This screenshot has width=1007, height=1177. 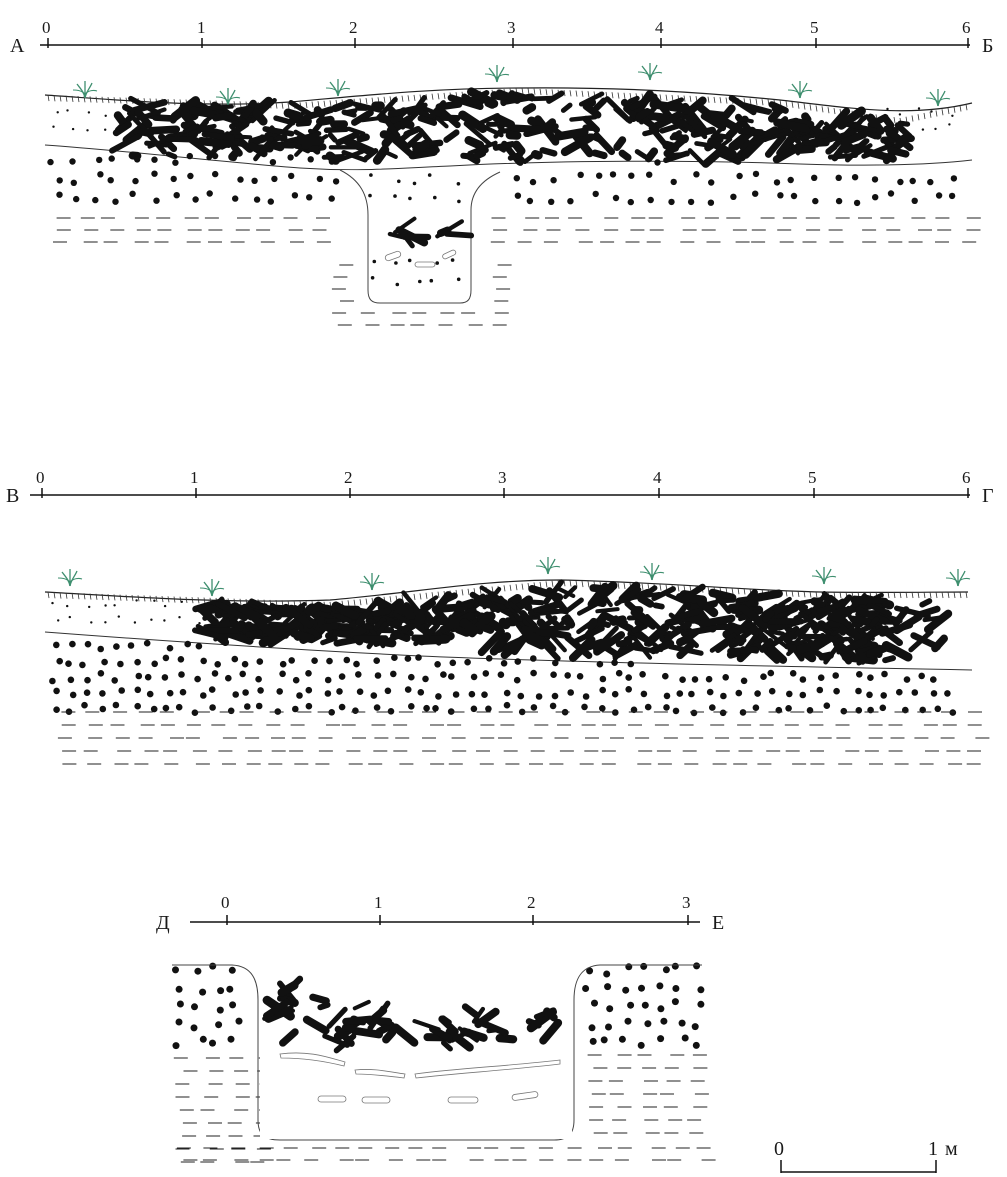 What do you see at coordinates (17, 46) in the screenshot?
I see `section-start-label: А` at bounding box center [17, 46].